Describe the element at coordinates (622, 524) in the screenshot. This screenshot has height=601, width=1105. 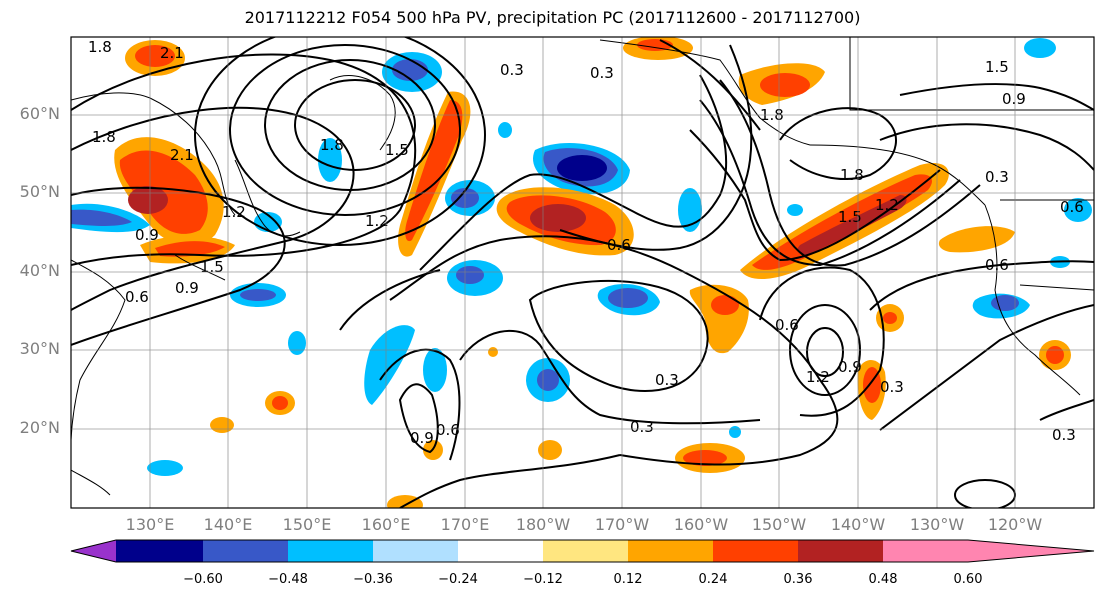
I see `lon-tick-label: 170°W` at that location.